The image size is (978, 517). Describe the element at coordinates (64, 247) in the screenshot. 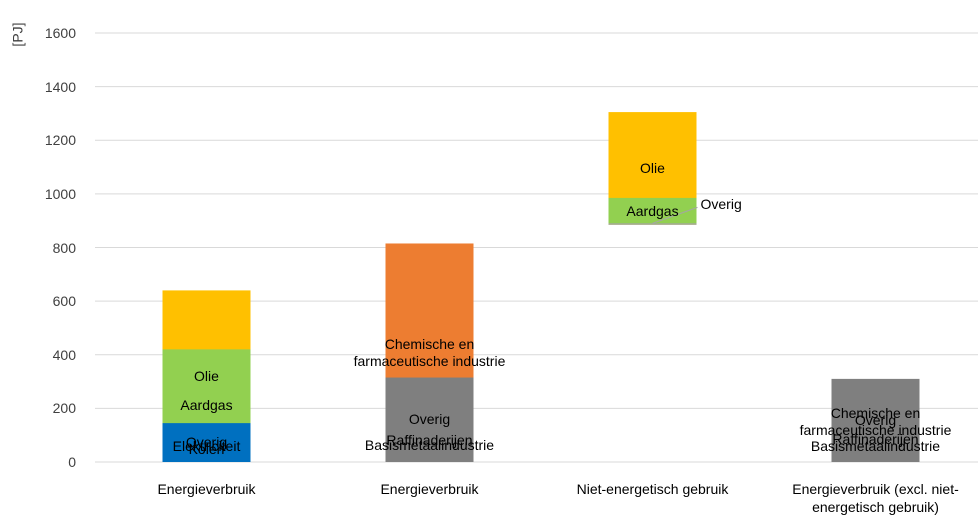

I see `y-tick-label: 800` at that location.